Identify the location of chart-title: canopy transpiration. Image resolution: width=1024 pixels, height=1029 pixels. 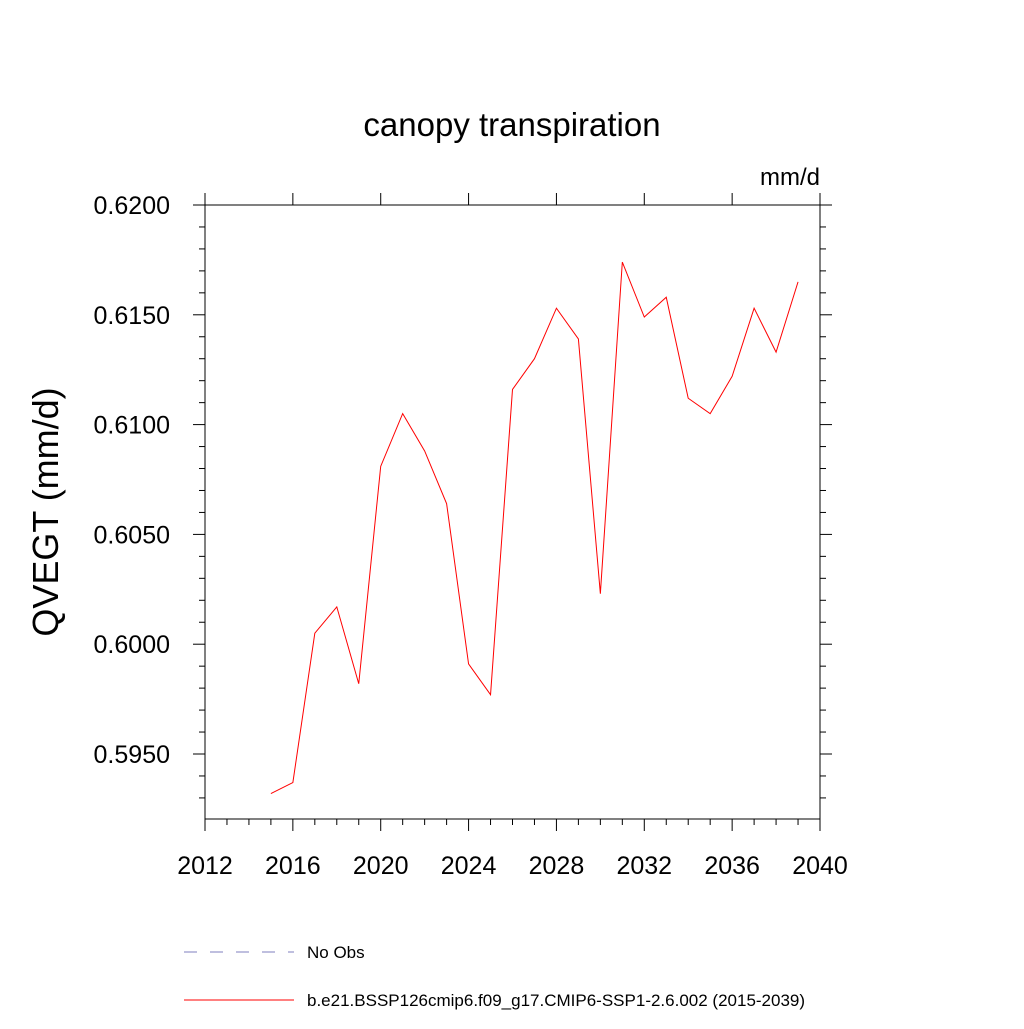
(511, 124).